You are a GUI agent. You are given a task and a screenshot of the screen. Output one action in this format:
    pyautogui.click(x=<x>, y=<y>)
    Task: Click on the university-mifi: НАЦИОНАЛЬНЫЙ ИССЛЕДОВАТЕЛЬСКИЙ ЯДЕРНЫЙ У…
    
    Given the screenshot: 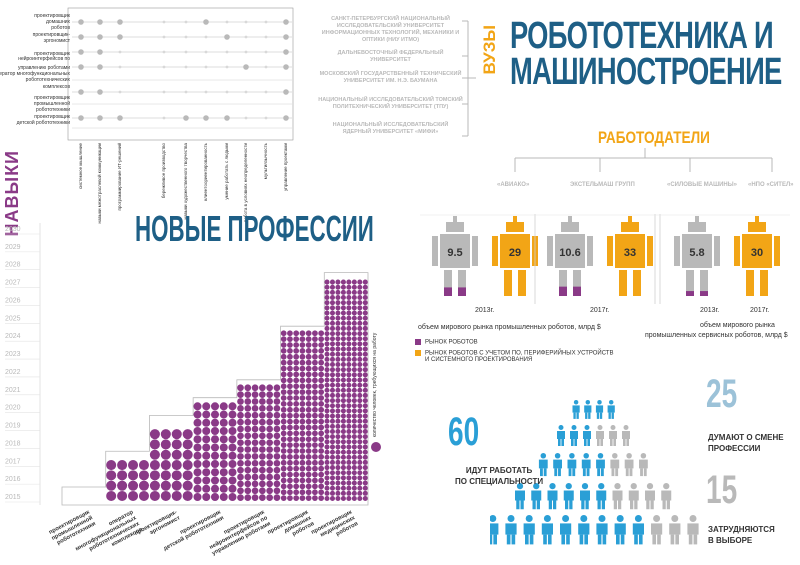 What is the action you would take?
    pyautogui.click(x=390, y=128)
    